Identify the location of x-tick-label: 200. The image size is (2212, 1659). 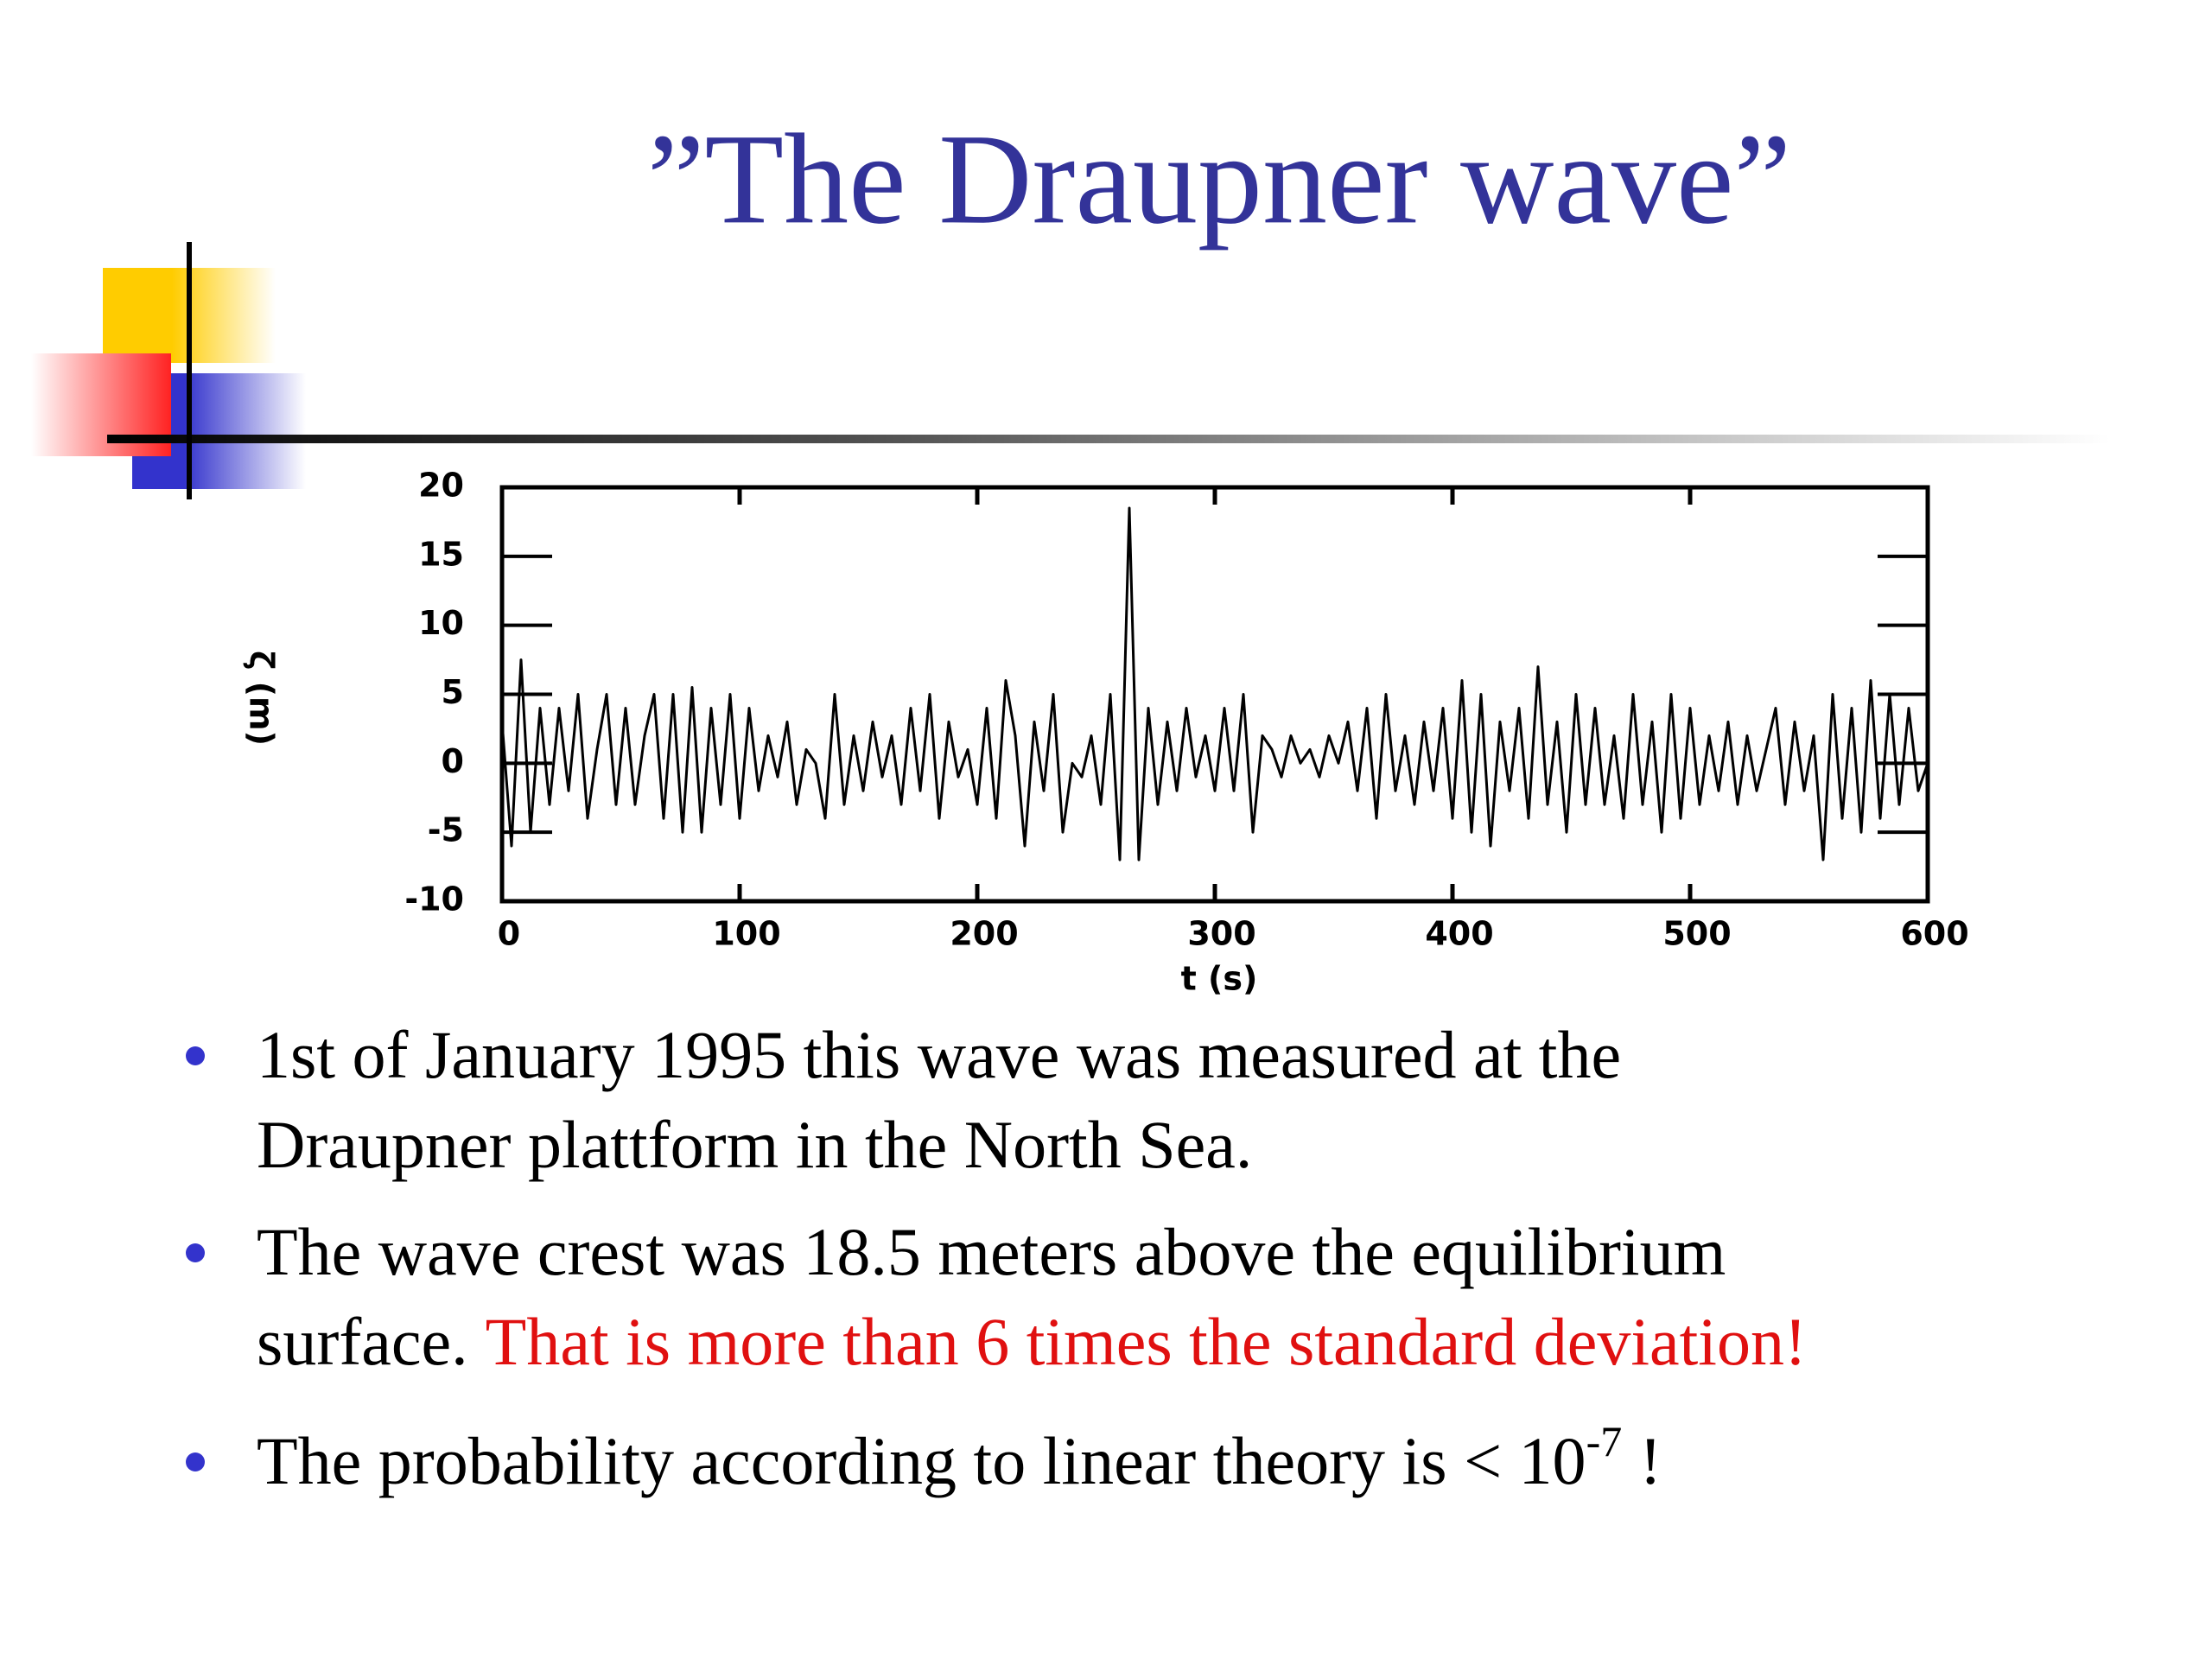
(984, 934).